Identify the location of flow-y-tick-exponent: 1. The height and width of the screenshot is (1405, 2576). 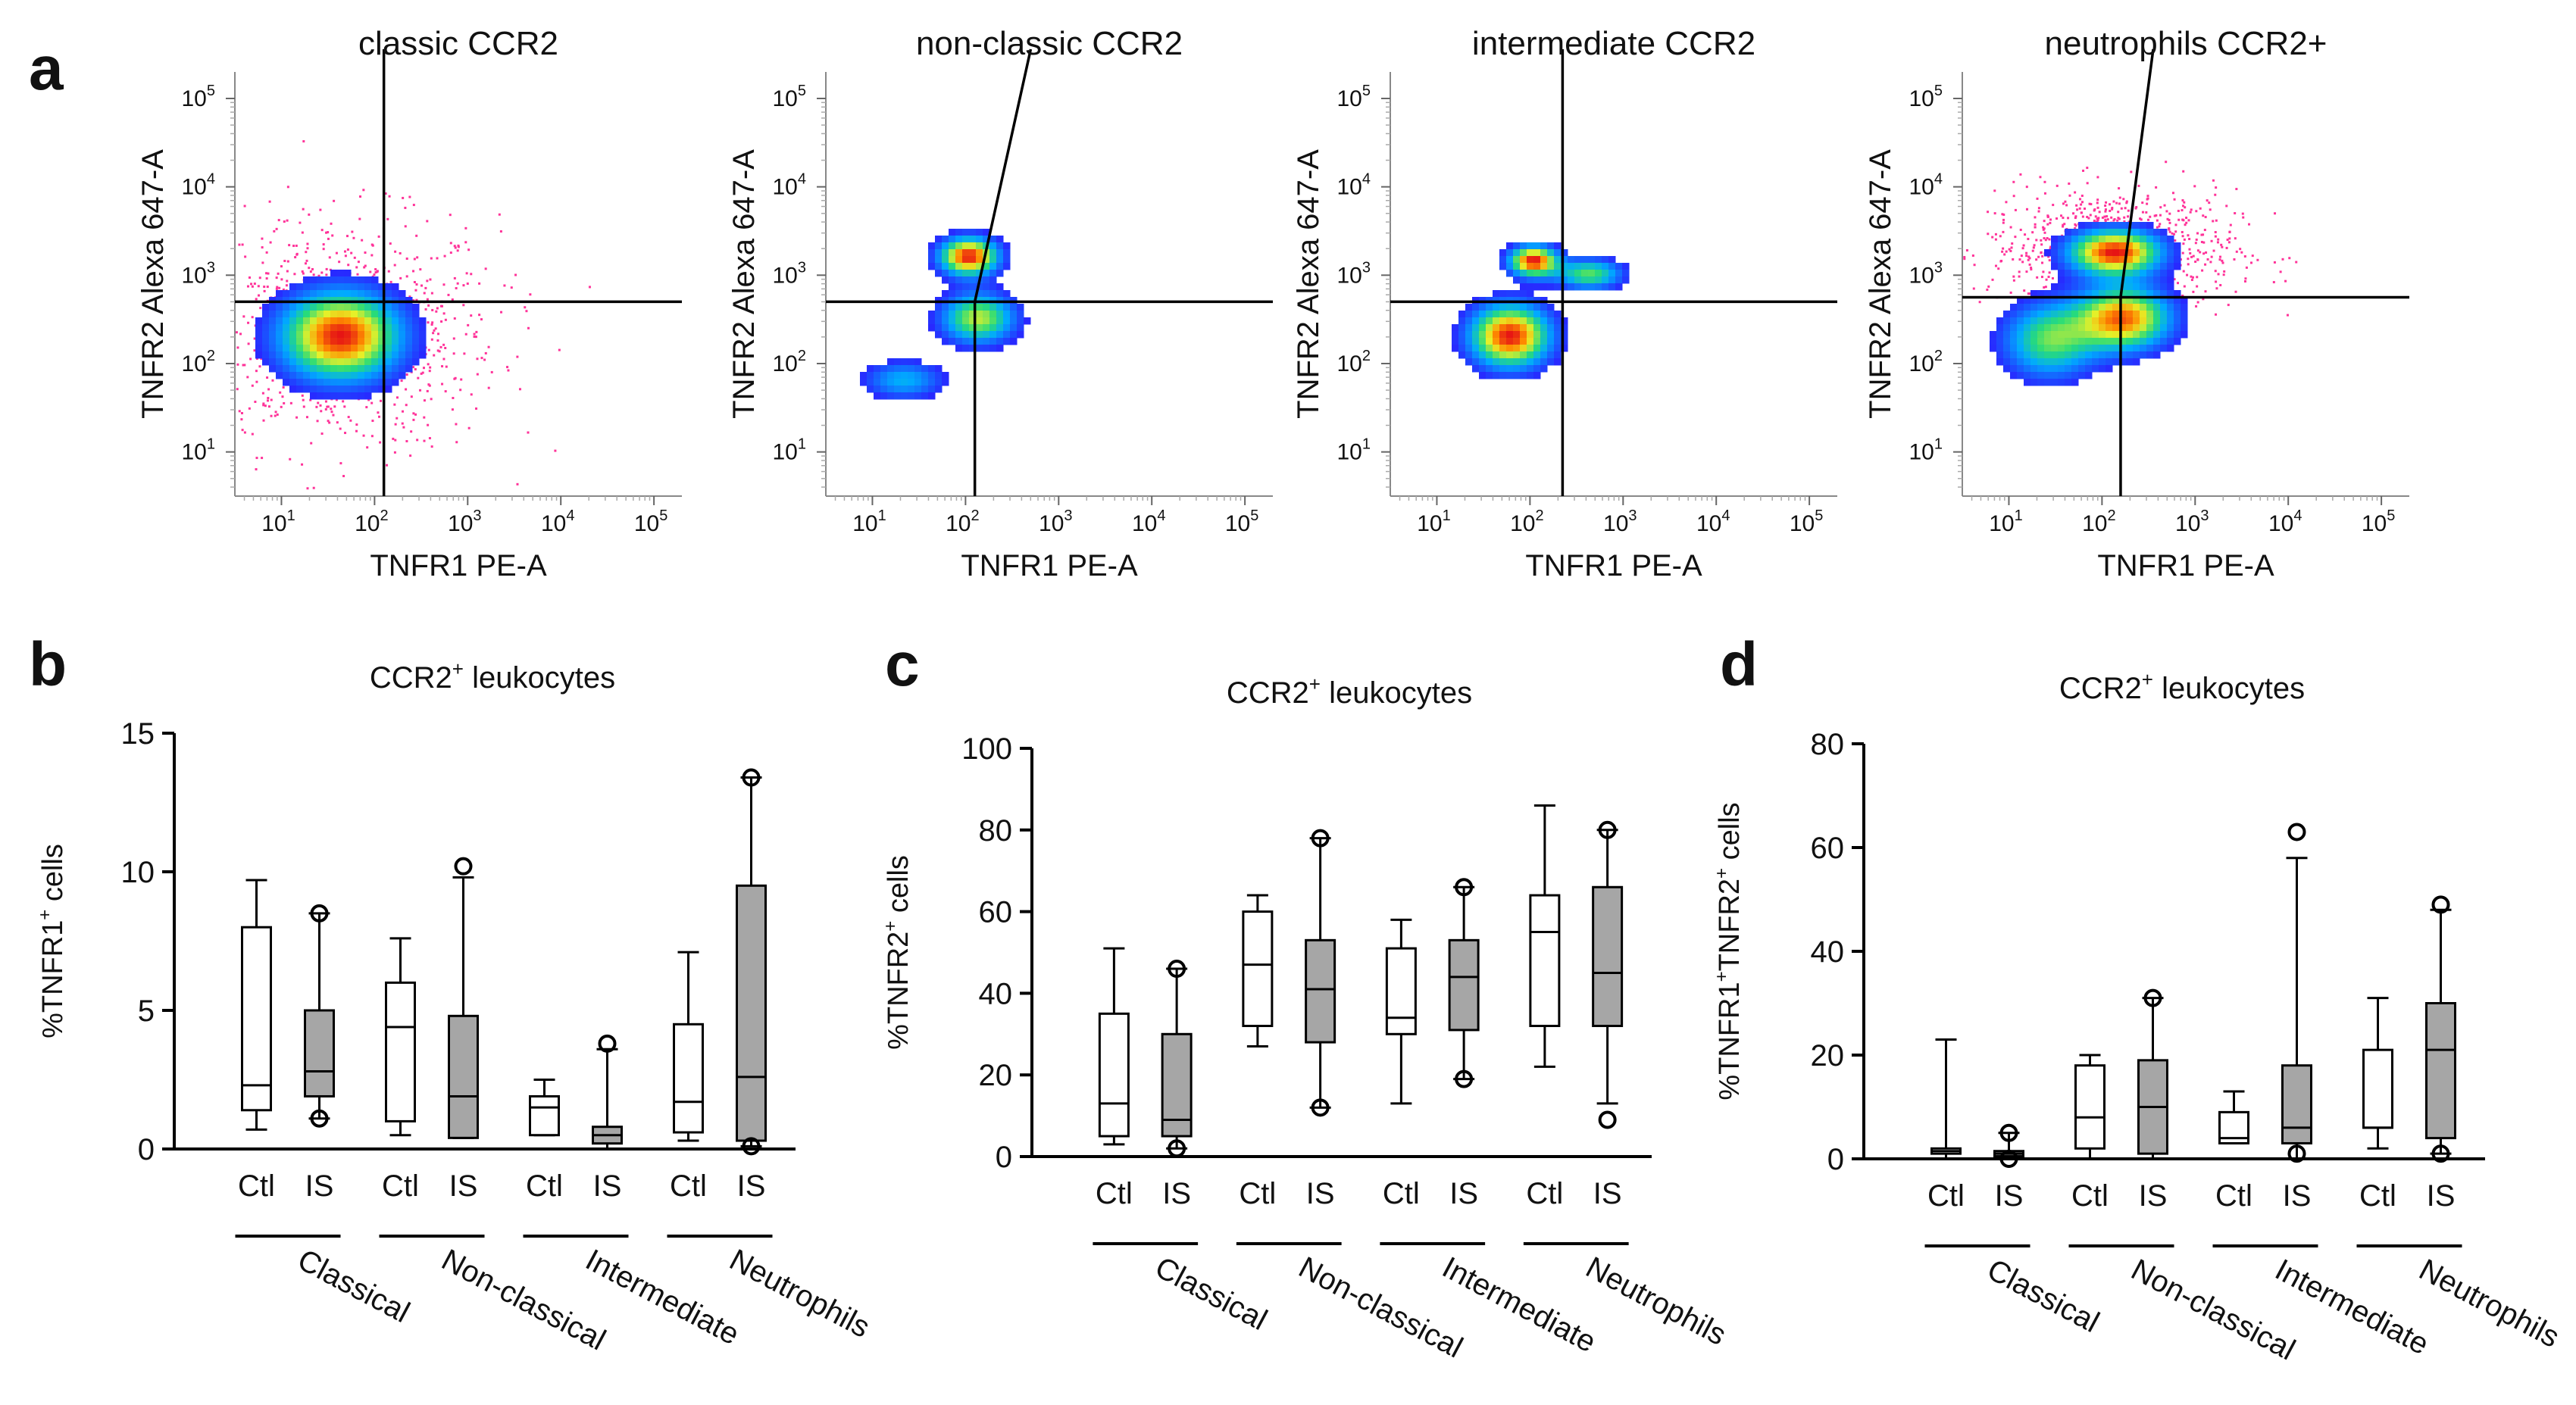
(1366, 444).